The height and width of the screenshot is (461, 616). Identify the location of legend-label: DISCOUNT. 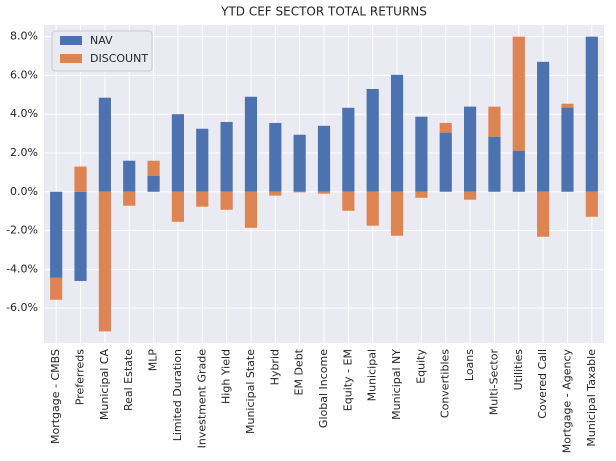
(119, 58).